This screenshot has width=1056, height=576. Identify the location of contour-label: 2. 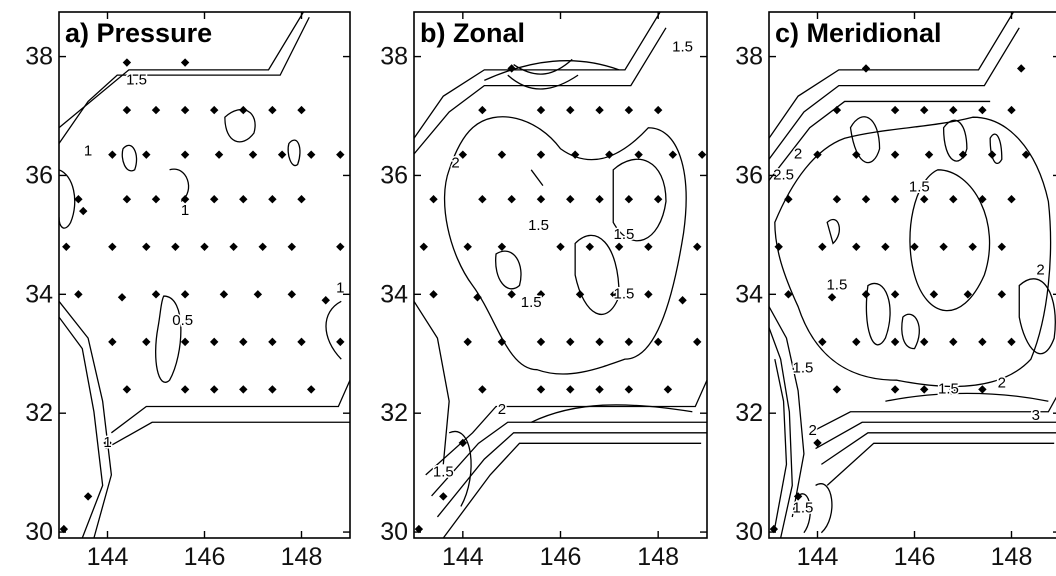
(455, 163).